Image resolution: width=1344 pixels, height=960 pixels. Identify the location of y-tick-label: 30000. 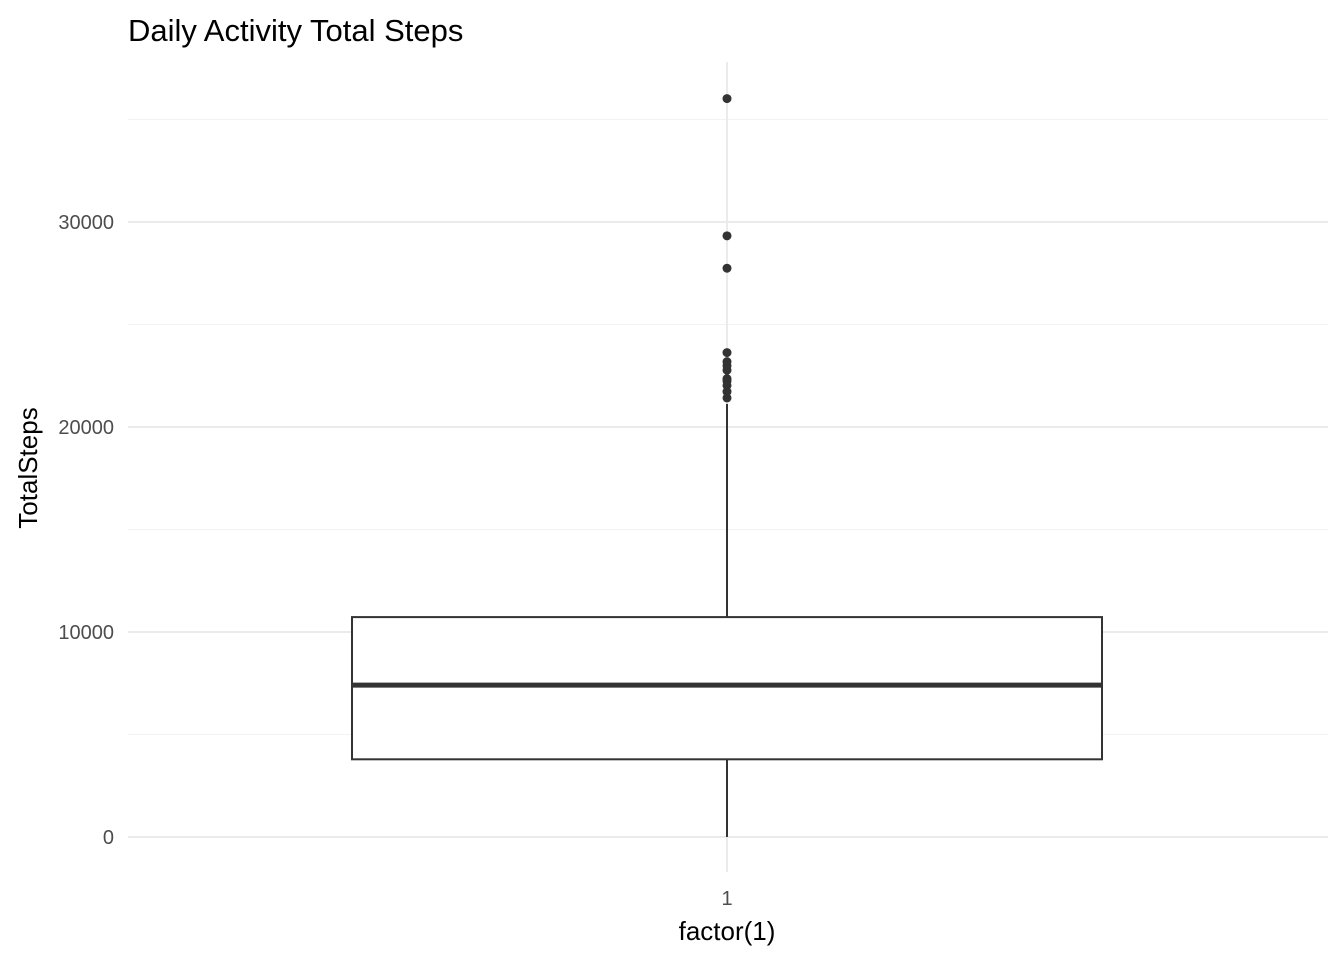
(86, 223).